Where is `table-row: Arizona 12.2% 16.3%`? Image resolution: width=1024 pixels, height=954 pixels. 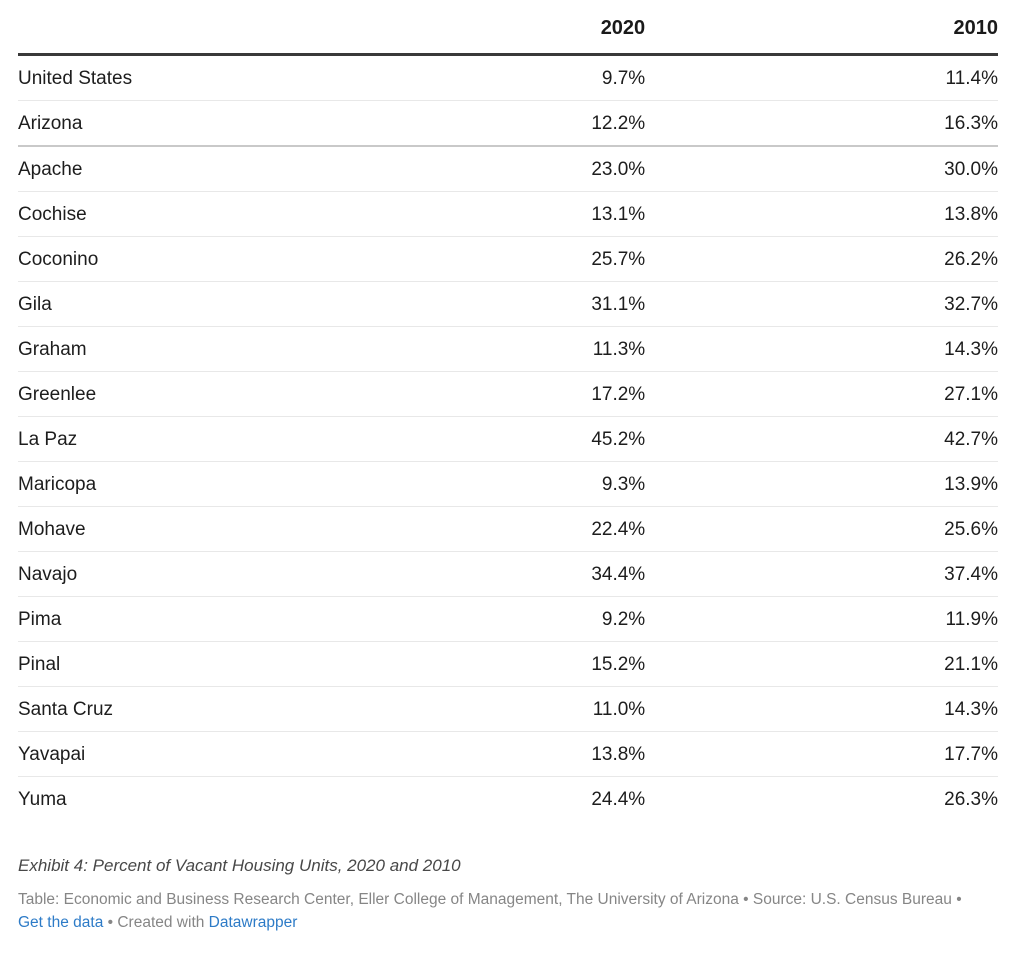
table-row: Arizona 12.2% 16.3% is located at coordinates (508, 123).